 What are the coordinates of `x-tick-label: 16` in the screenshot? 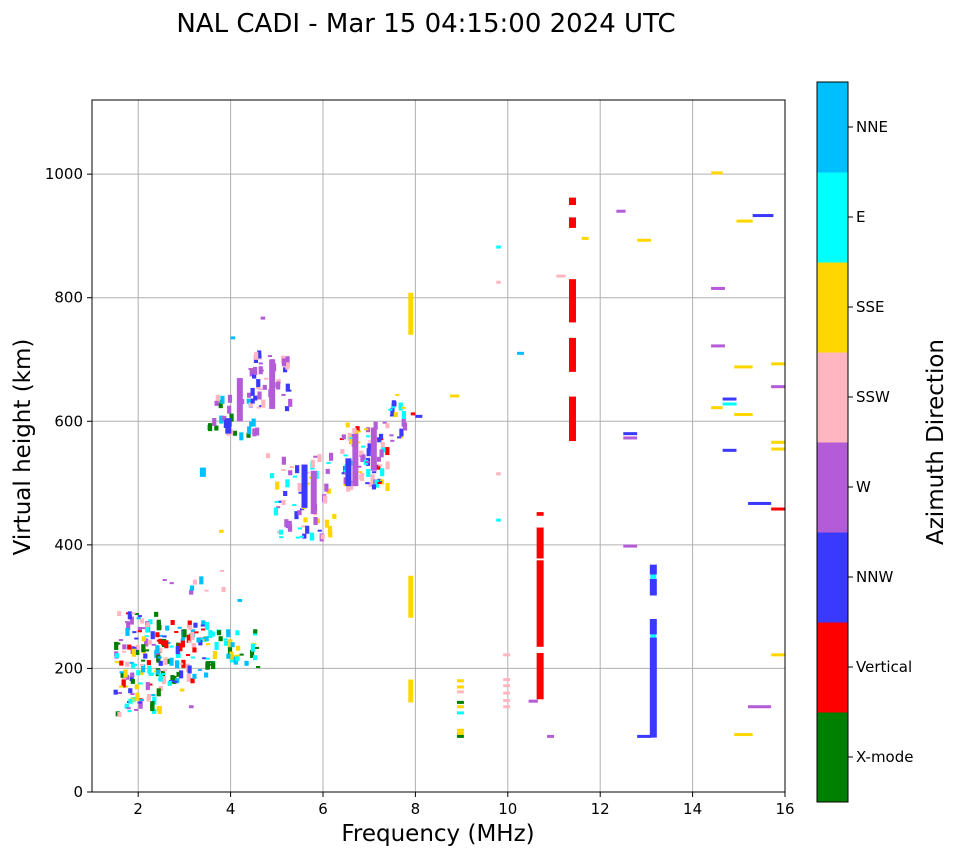 It's located at (784, 809).